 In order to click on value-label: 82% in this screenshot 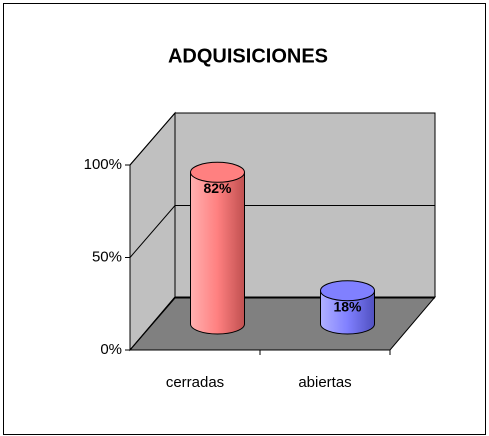, I will do `click(217, 188)`.